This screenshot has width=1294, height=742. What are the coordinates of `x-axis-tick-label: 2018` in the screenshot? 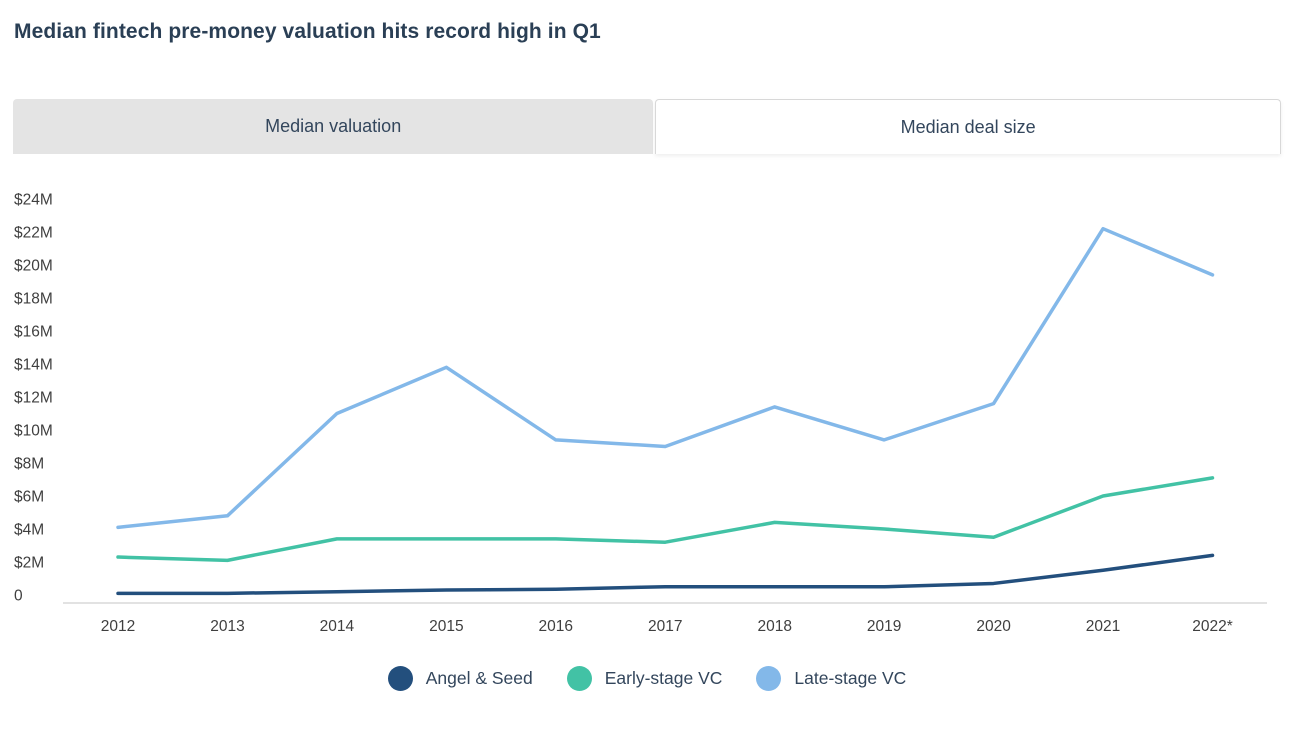 It's located at (774, 626).